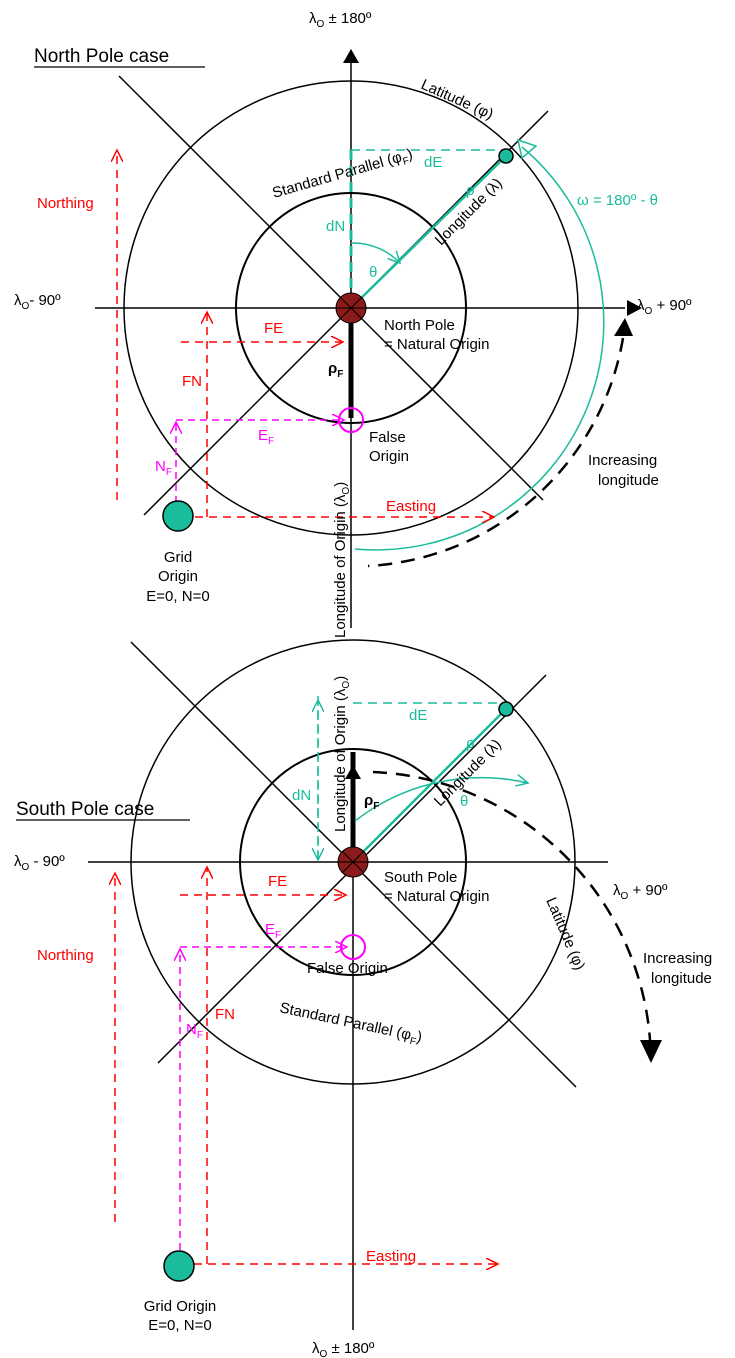 This screenshot has width=735, height=1358. I want to click on north-increasing-label-2: longitude, so click(628, 480).